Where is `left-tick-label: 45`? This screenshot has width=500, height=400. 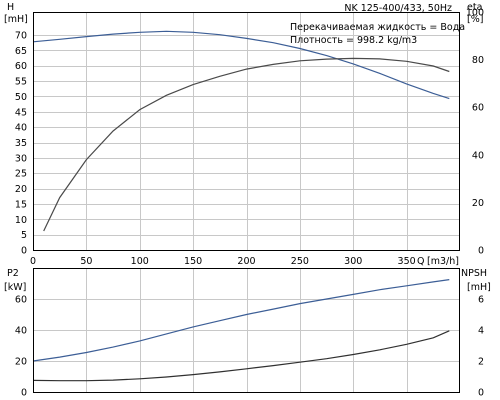
left-tick-label: 45 is located at coordinates (21, 112).